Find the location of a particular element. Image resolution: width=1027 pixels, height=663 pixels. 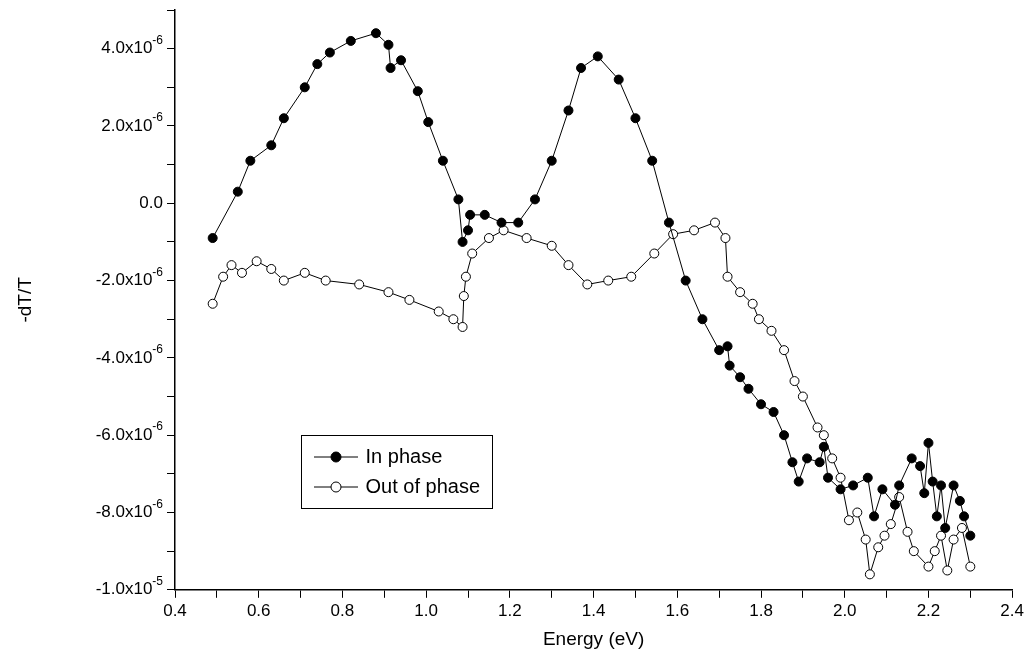

x-tick-label: 2.2 is located at coordinates (928, 610).